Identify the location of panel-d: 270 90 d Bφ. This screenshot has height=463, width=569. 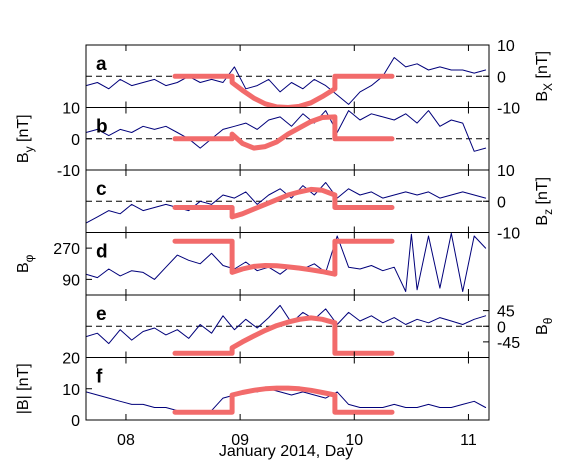
(252, 264).